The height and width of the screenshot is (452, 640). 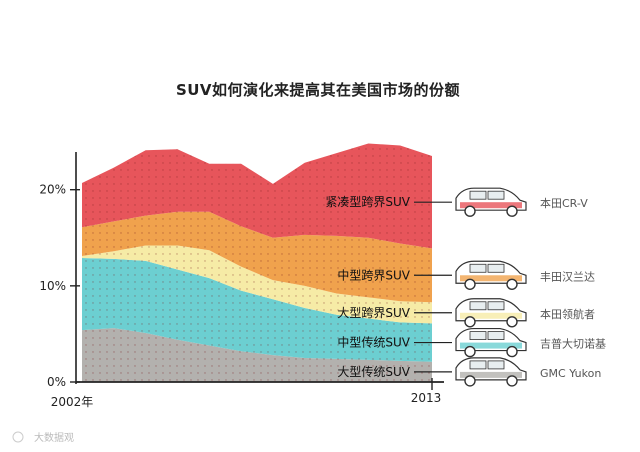 What do you see at coordinates (257, 355) in the screenshot?
I see `series-0-texture` at bounding box center [257, 355].